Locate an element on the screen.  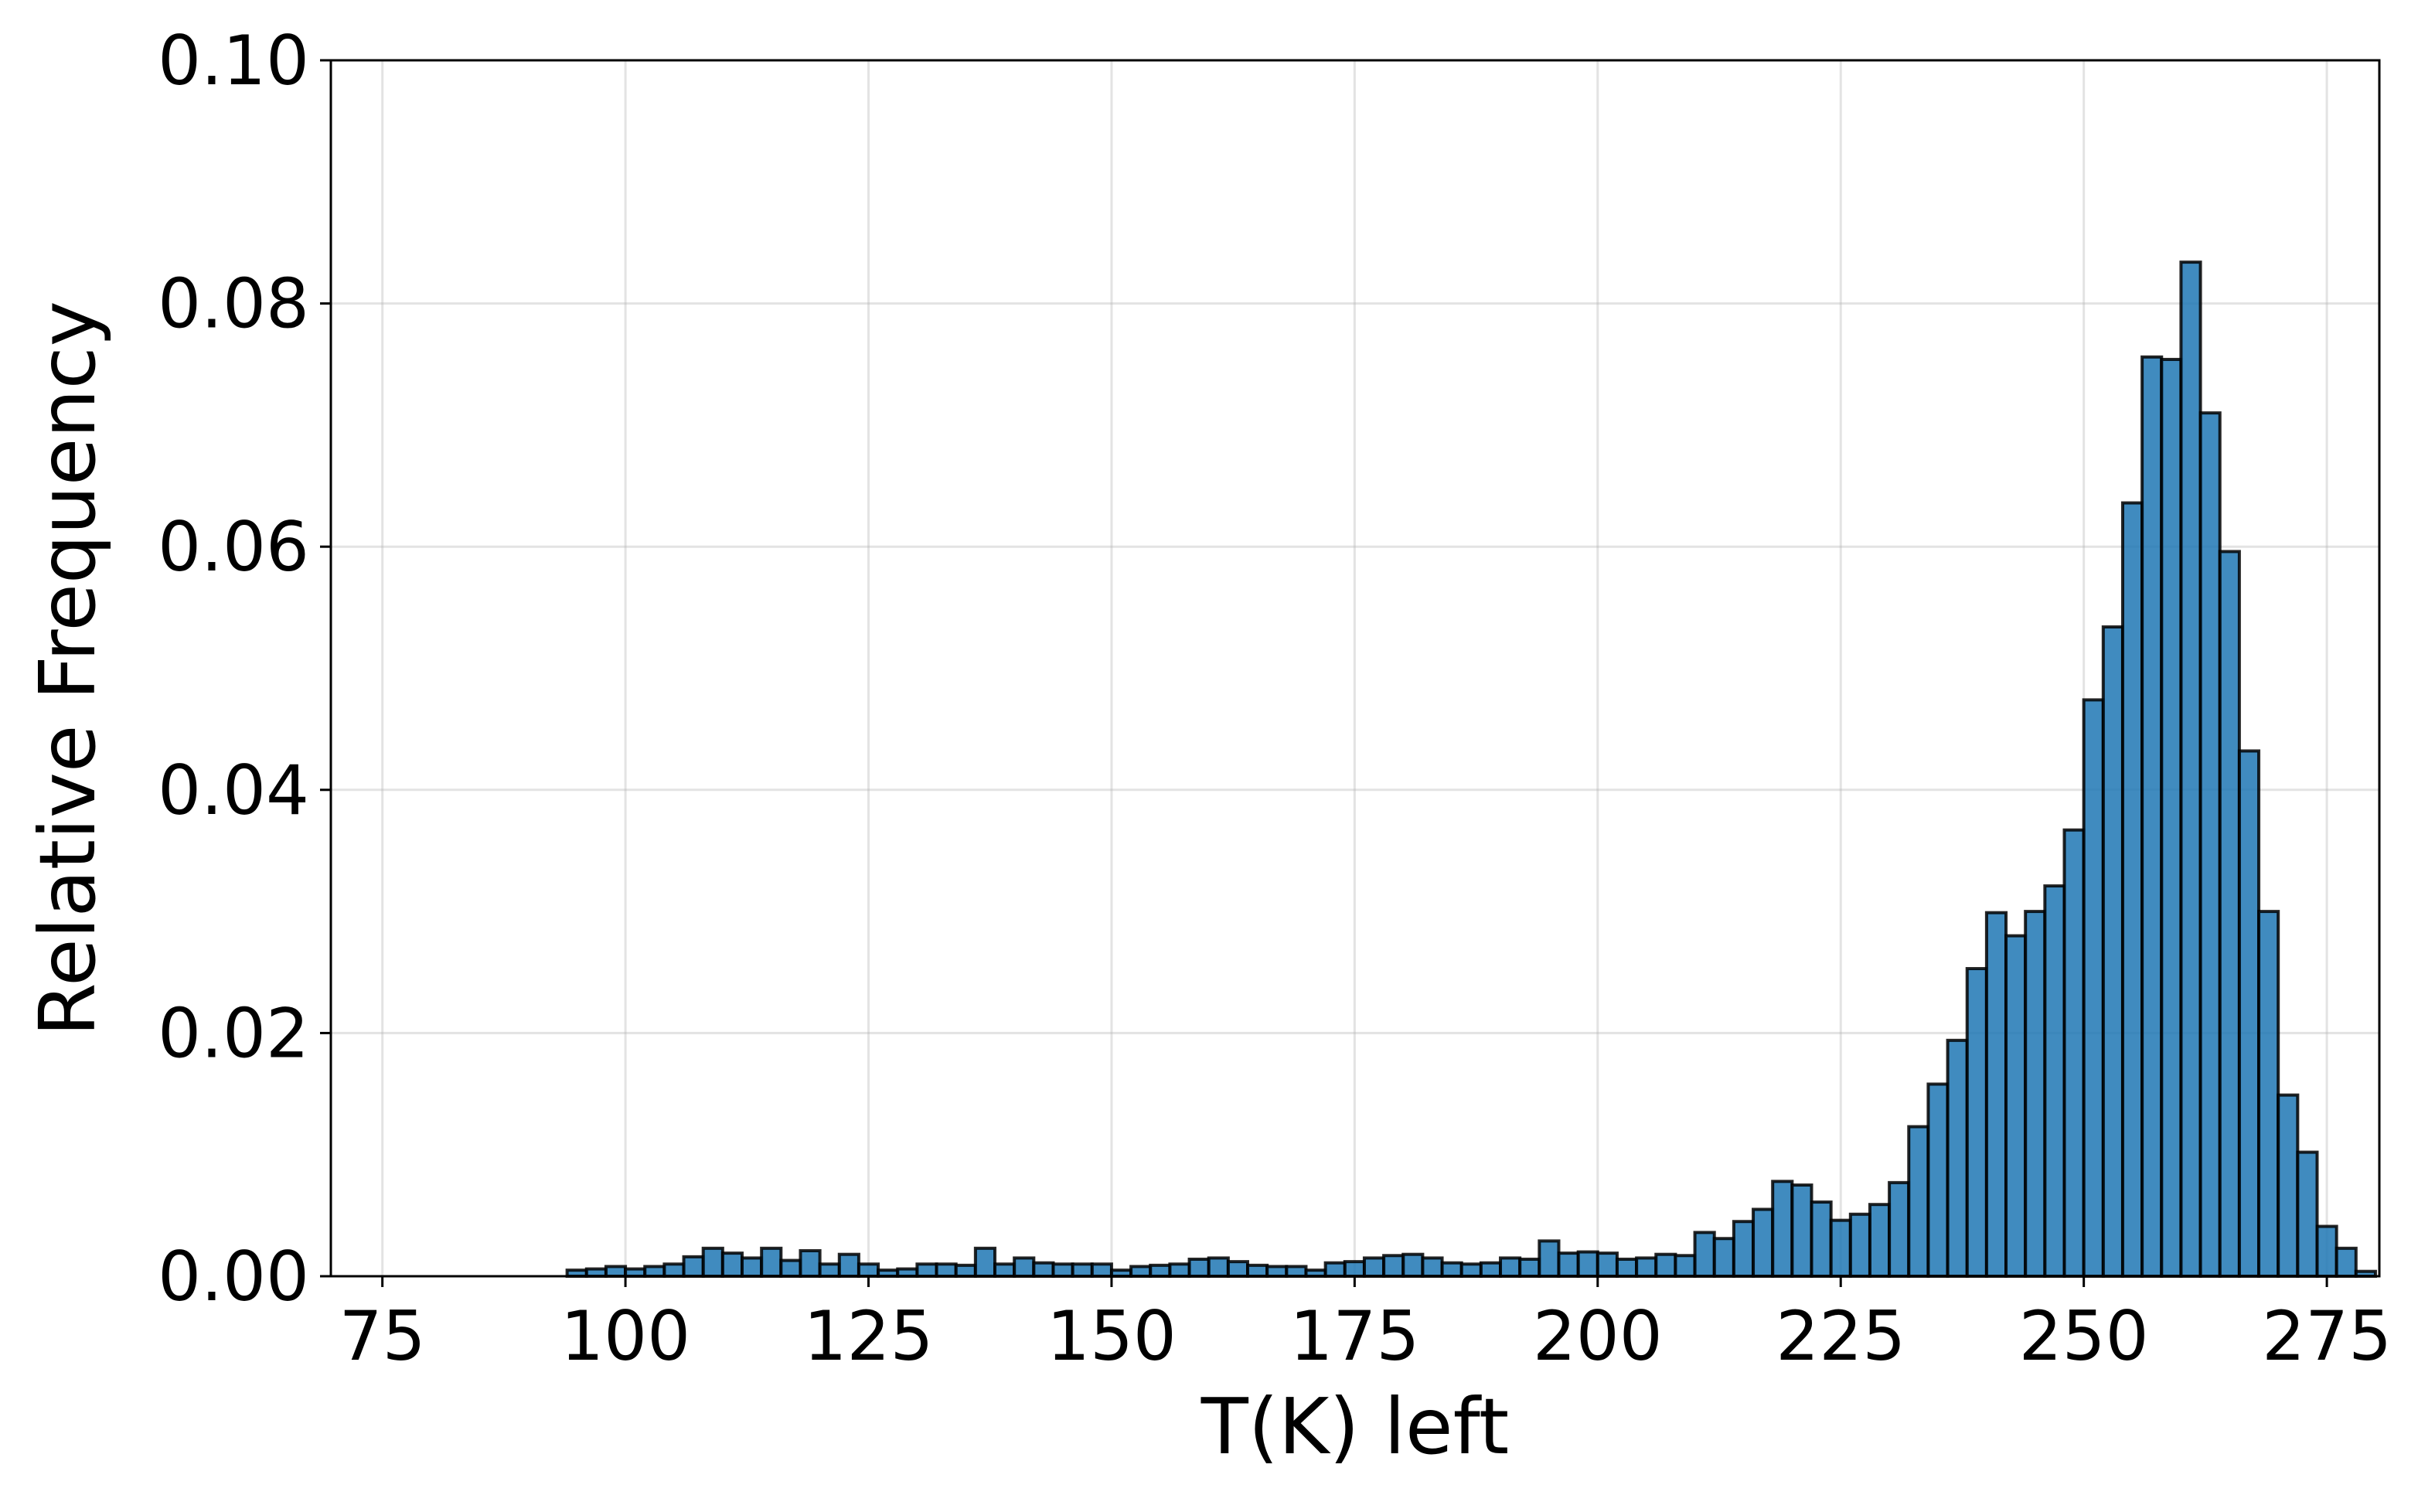
x-tick-label: 175 is located at coordinates (1354, 1336).